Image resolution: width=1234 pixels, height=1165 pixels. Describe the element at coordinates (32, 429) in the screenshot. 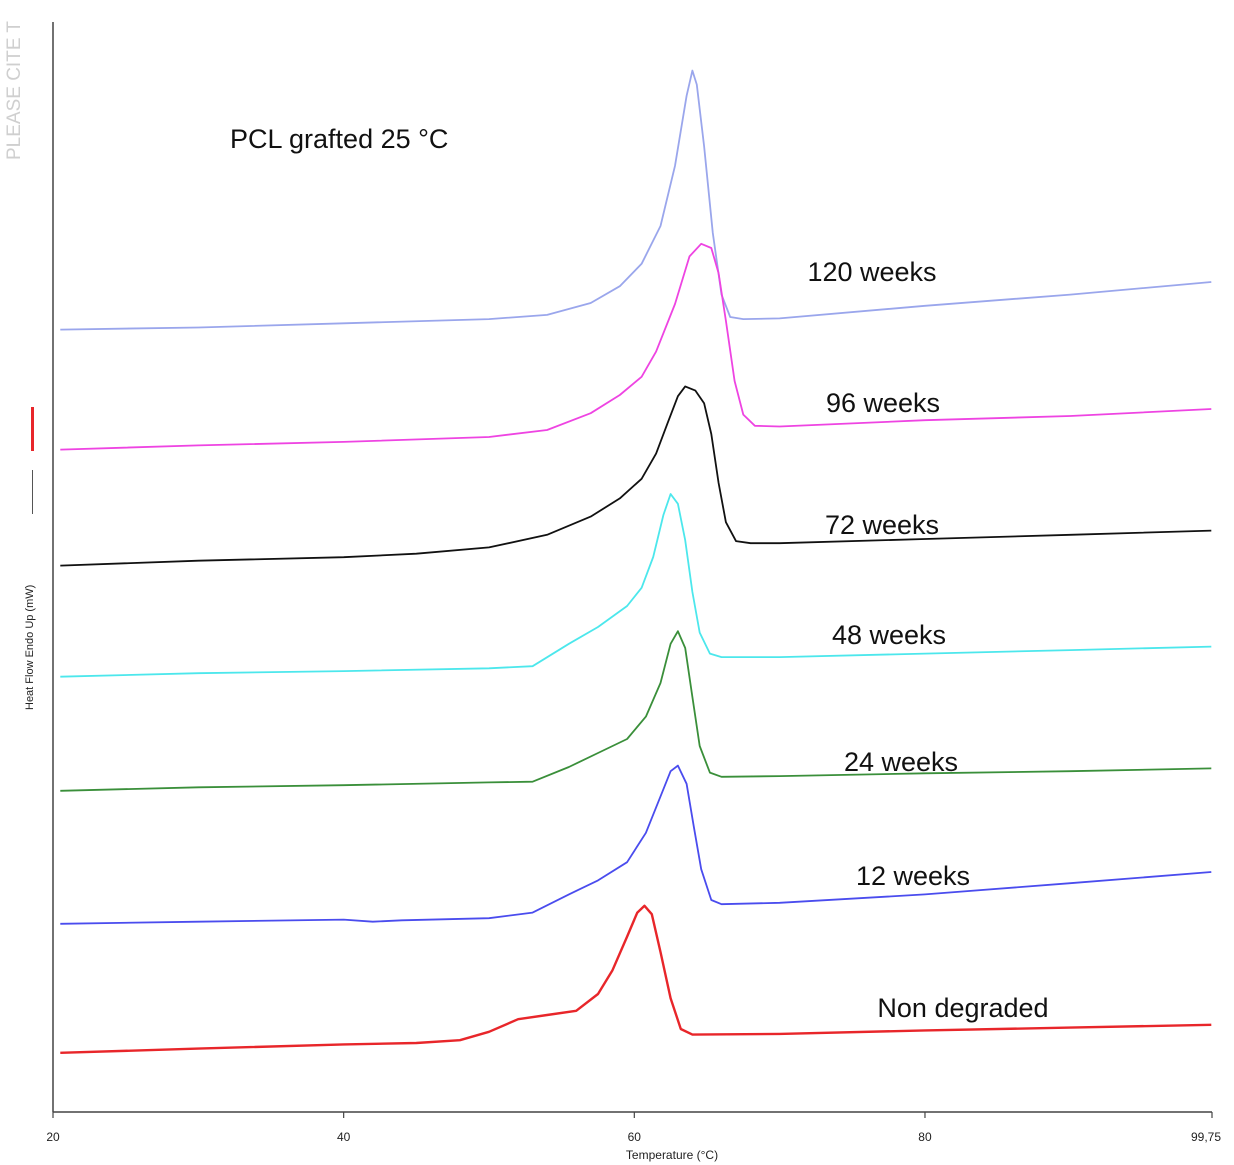

I see `legend-swatch-red` at that location.